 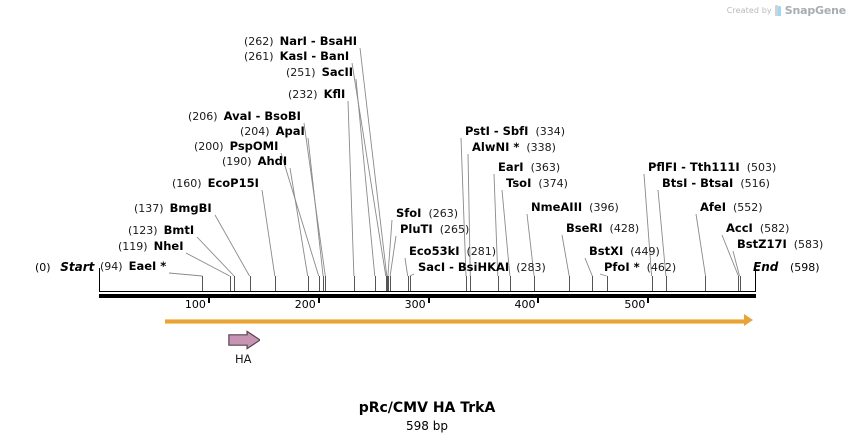 I want to click on restriction-site-label: (137) BmgBI, so click(x=173, y=208).